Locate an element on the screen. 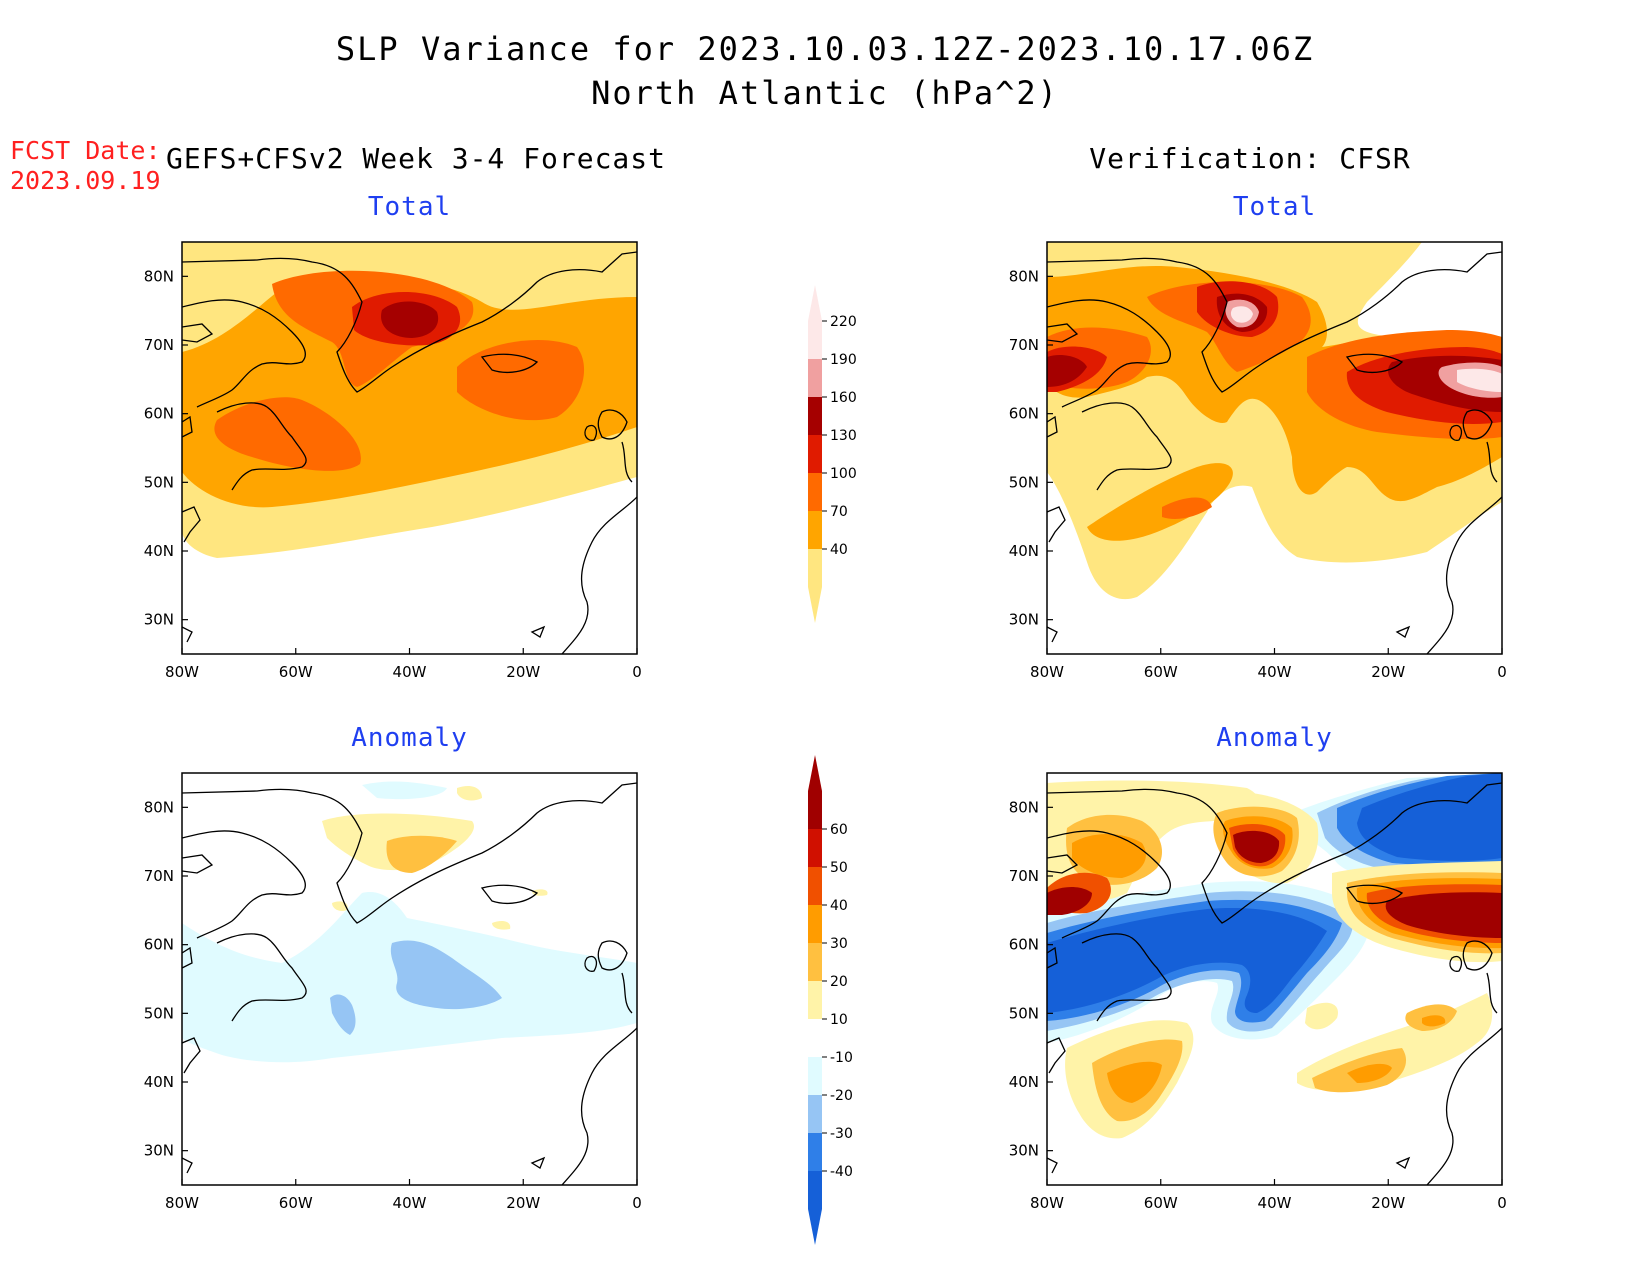 The image size is (1650, 1275). contour-m40 is located at coordinates (1429, 817).